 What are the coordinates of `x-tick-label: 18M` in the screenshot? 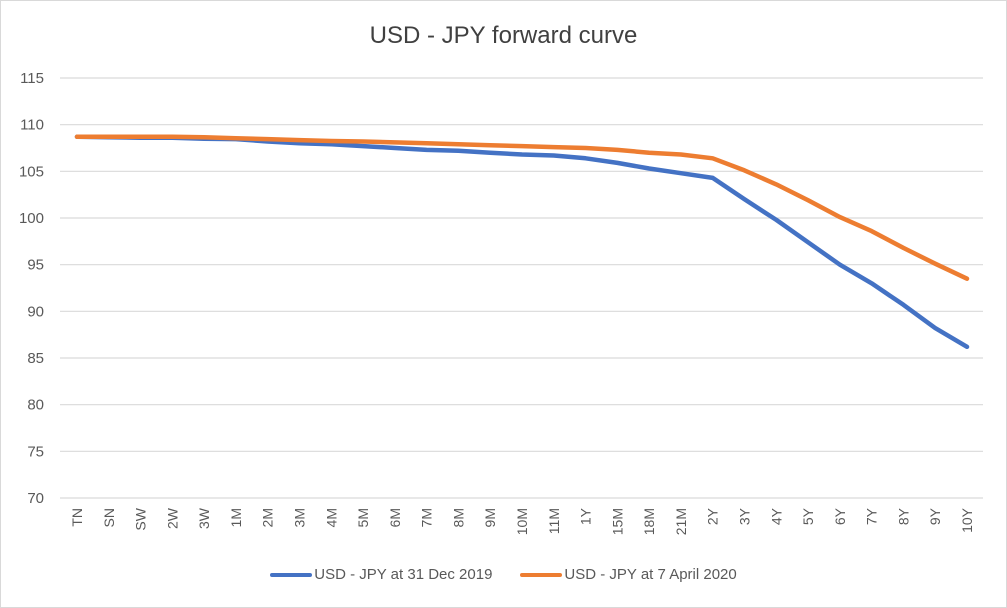 It's located at (649, 521).